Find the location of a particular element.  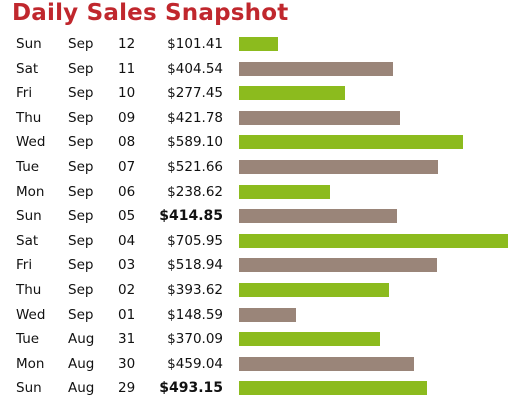

sales-row: Fri Sep 03 $518.94 is located at coordinates (260, 266).